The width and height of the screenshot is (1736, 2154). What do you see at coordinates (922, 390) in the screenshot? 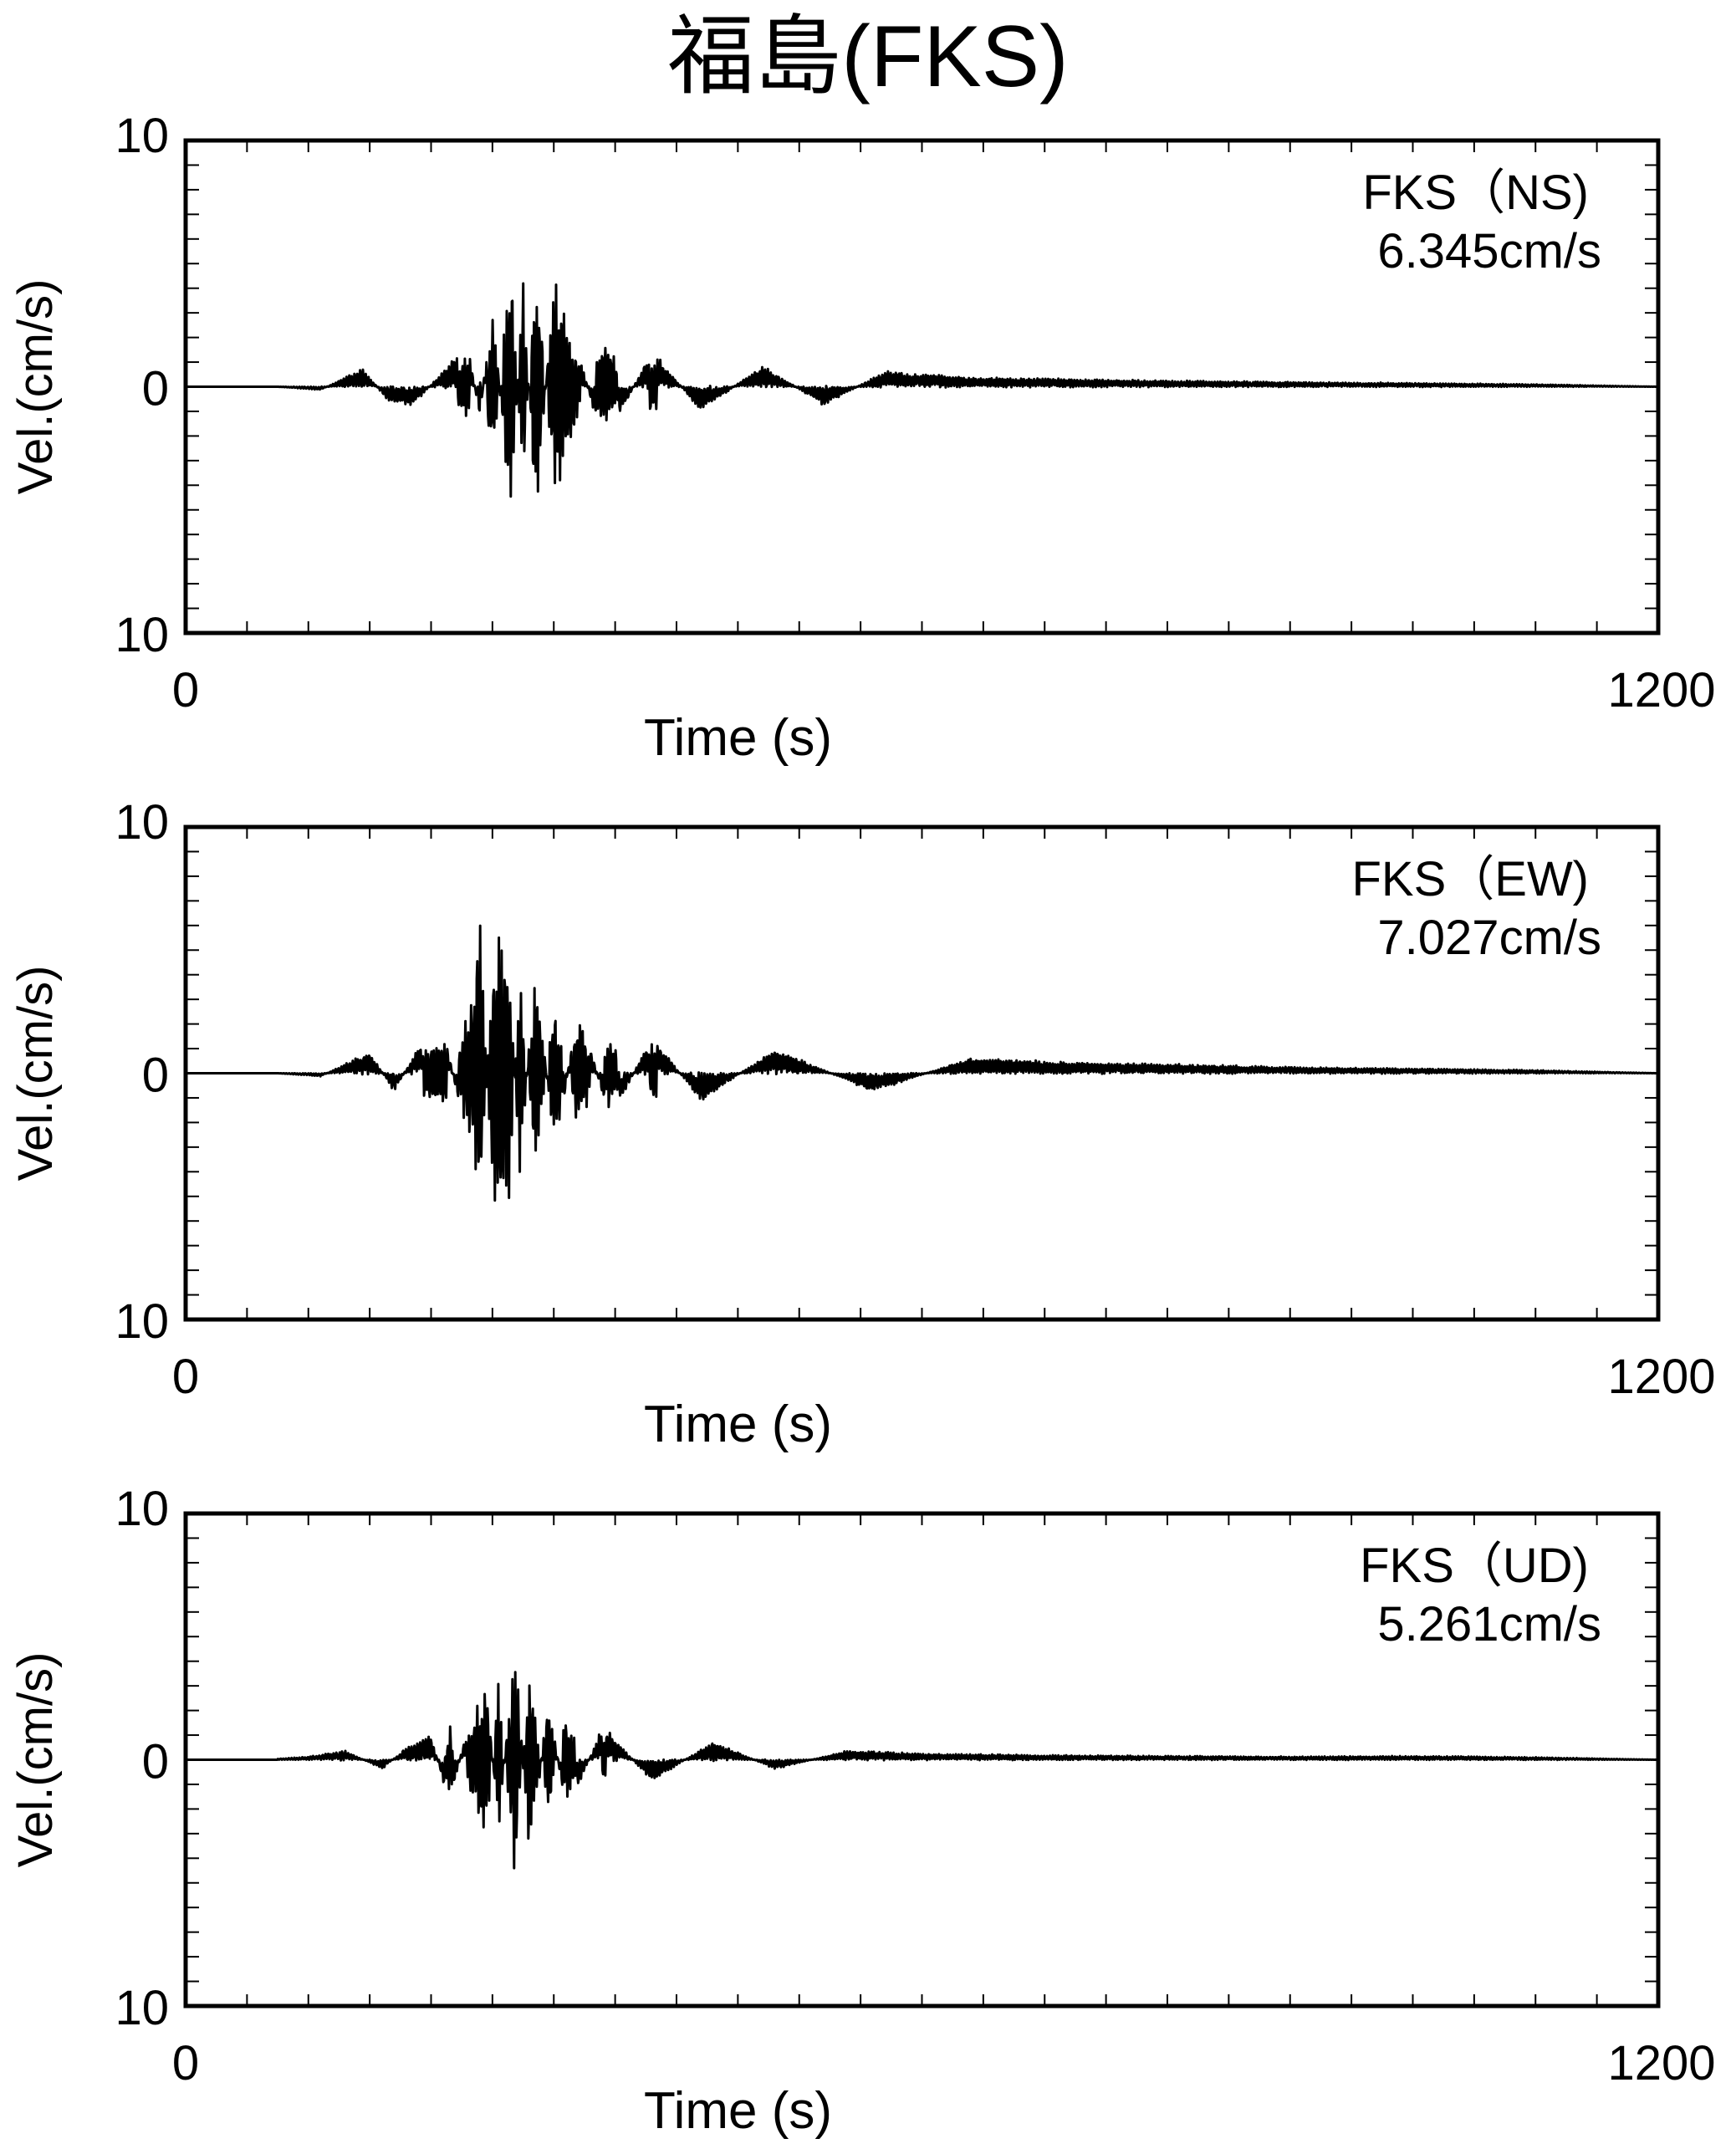
I see `waveform-trace-ns` at bounding box center [922, 390].